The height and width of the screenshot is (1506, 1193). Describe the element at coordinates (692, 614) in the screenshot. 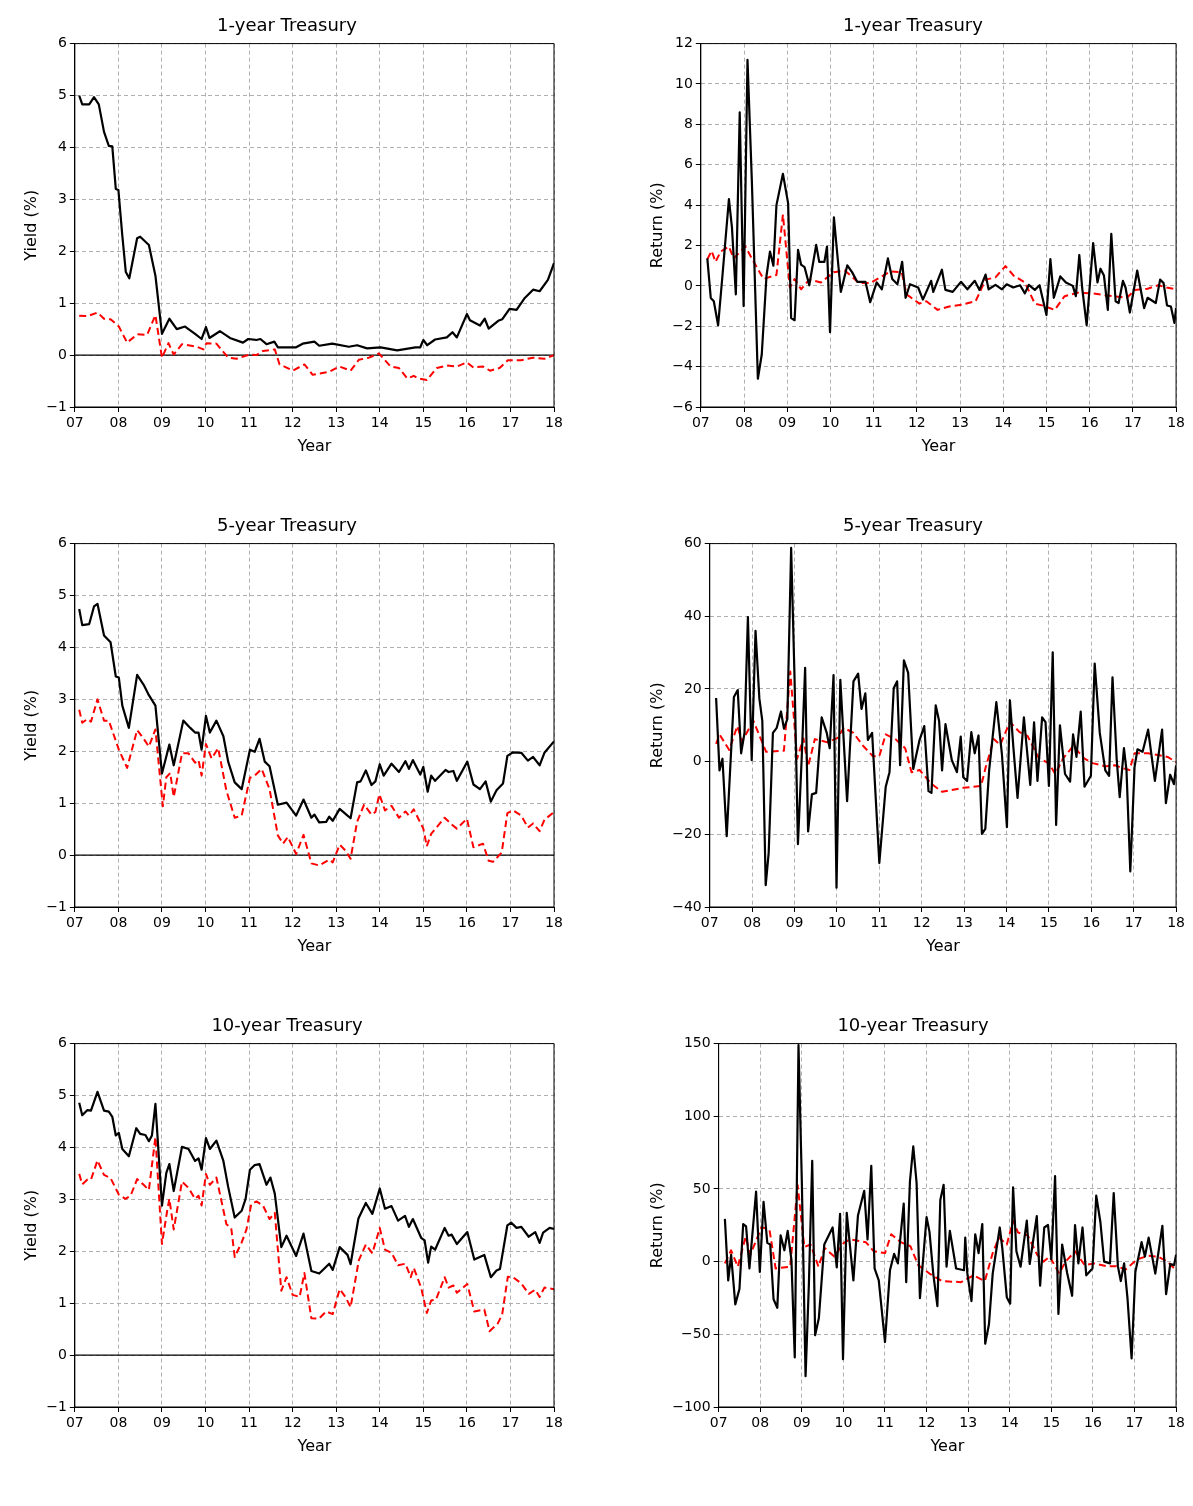

I see `y-tick-label: 40` at that location.